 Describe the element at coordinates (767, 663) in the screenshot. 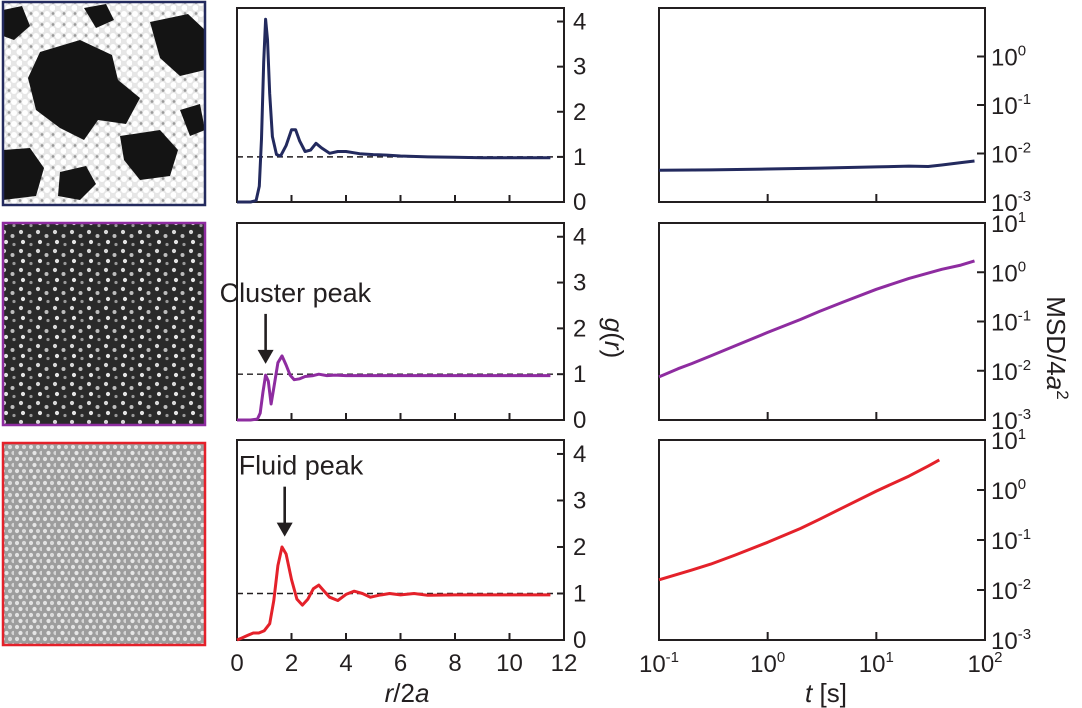

I see `msd-x-tick-label: 10⁰` at that location.